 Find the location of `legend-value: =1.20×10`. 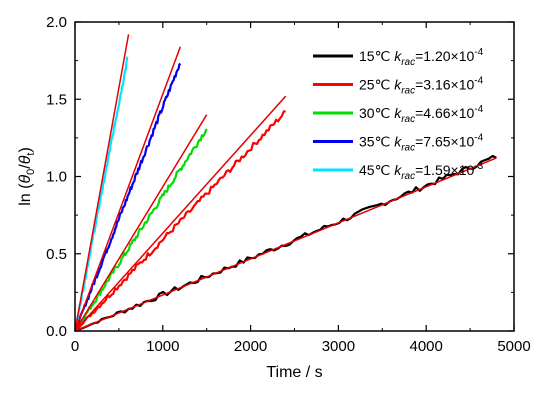

legend-value: =1.20×10 is located at coordinates (444, 56).